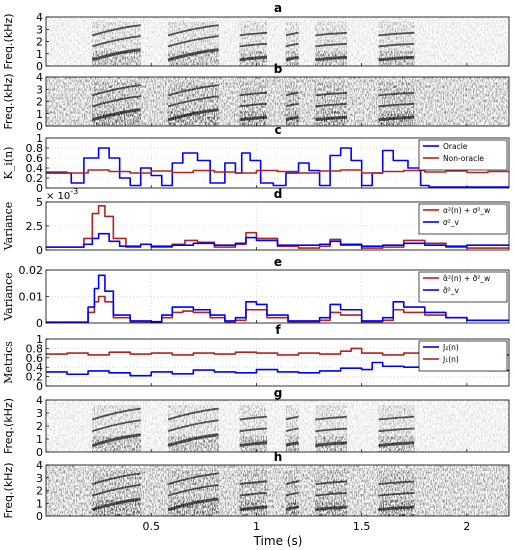  I want to click on y-axis-label: K_i(n), so click(8, 163).